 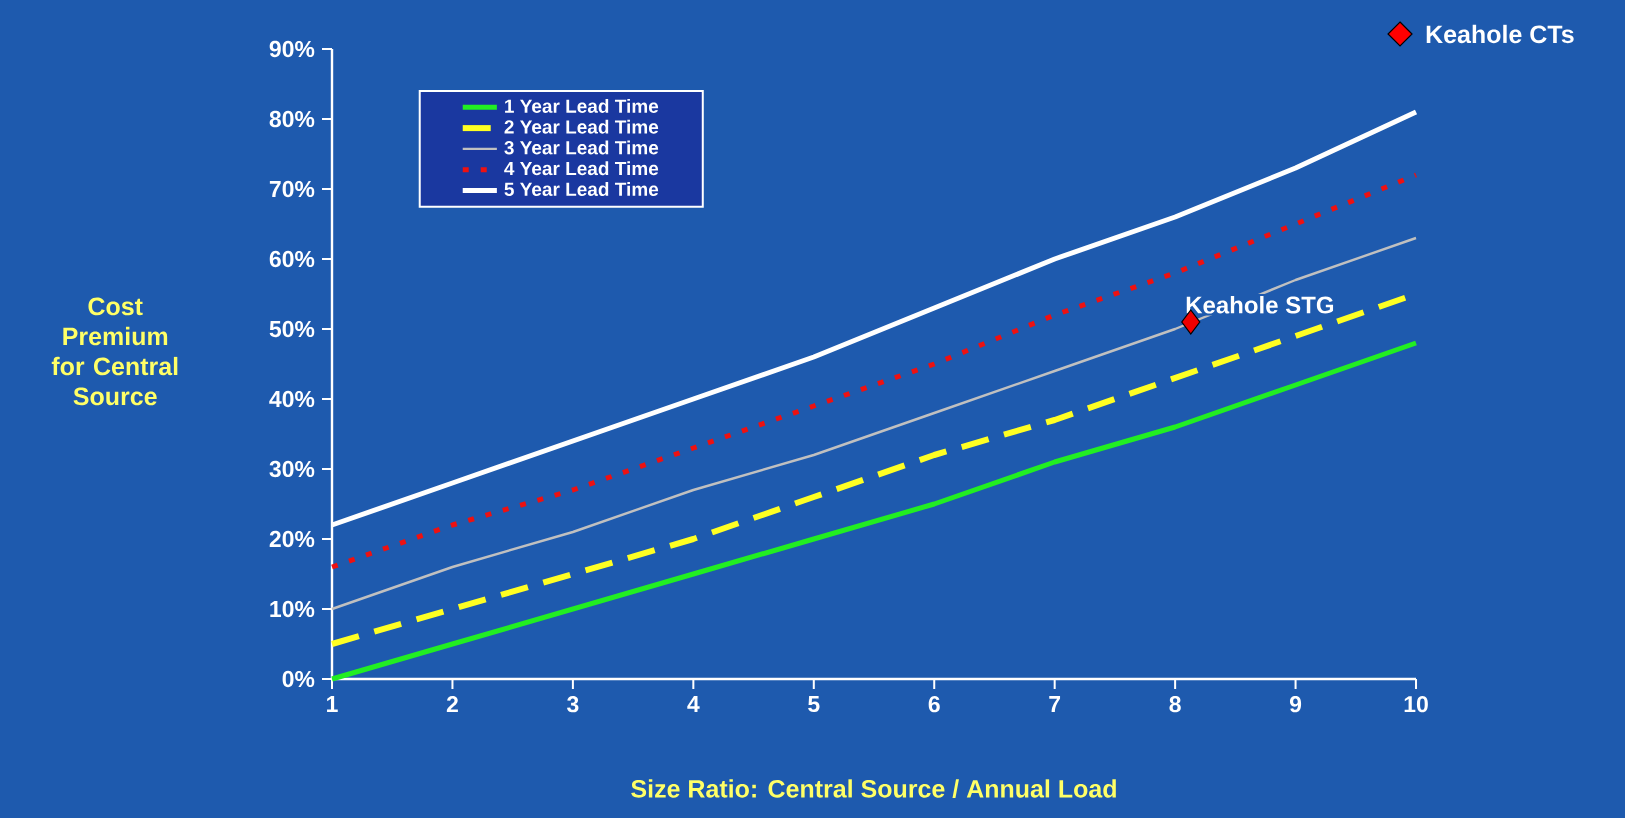 What do you see at coordinates (332, 704) in the screenshot?
I see `x-tick-label: 1` at bounding box center [332, 704].